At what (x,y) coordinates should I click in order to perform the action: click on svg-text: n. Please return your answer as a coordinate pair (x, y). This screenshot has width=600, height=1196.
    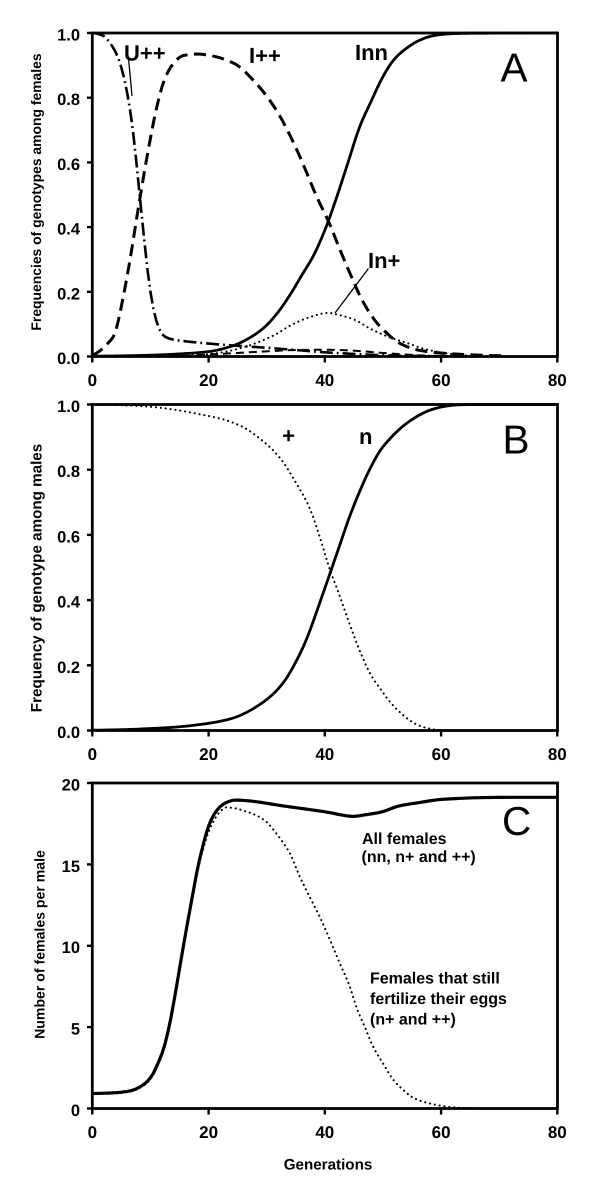
    Looking at the image, I should click on (365, 436).